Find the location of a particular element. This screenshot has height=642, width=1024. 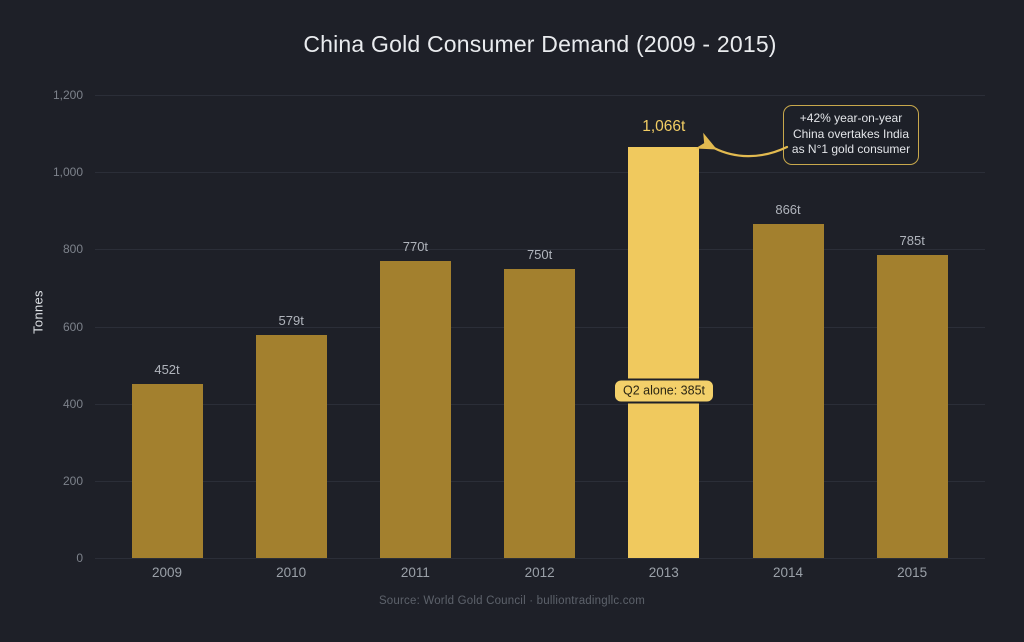

x-tick-2010: 2010 is located at coordinates (291, 572).